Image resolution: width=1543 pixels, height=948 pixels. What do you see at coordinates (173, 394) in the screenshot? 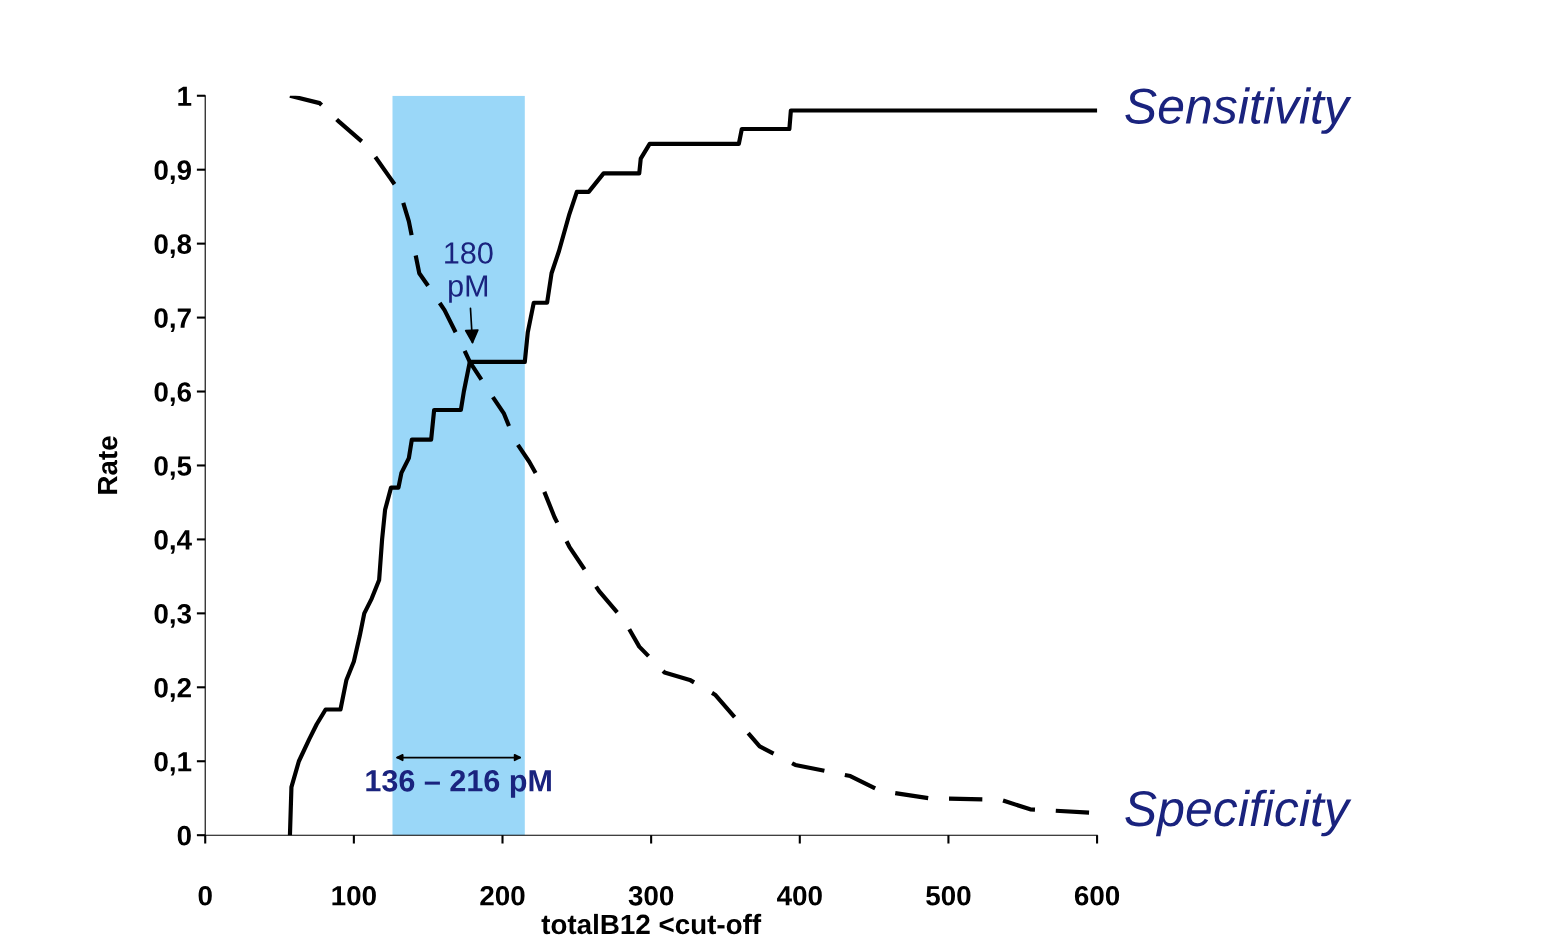
I see `y-tick-label: 0,6` at bounding box center [173, 394].